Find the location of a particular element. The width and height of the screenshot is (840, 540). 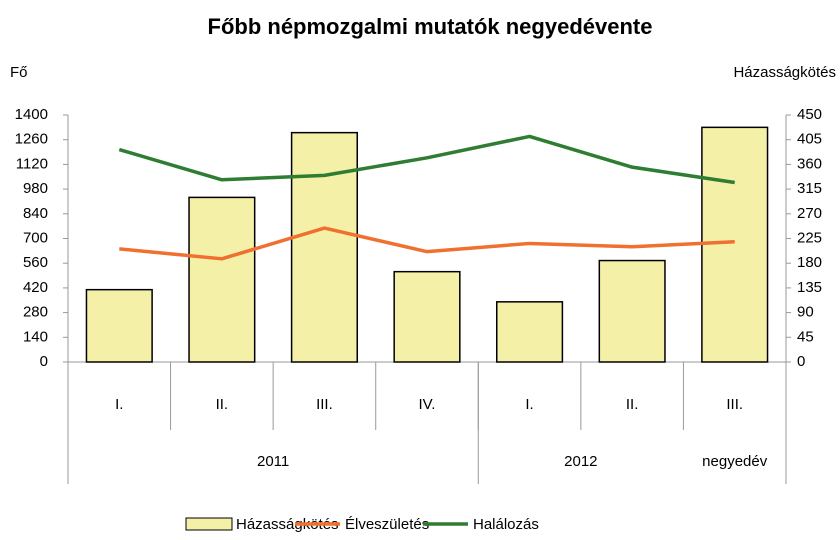

y-tick-label: 1260 is located at coordinates (31, 139).